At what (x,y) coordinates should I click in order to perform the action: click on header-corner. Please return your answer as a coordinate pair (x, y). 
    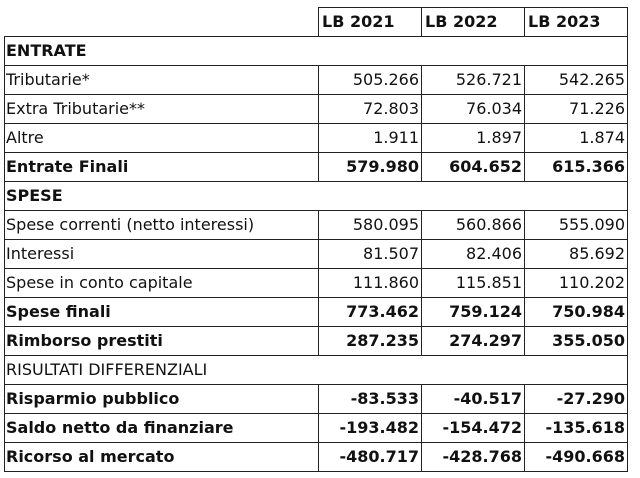
    Looking at the image, I should click on (161, 22).